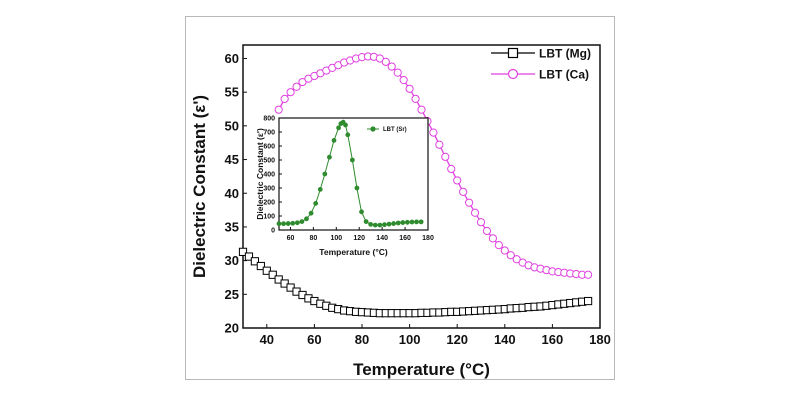  I want to click on main-x-tick-label: 60, so click(314, 339).